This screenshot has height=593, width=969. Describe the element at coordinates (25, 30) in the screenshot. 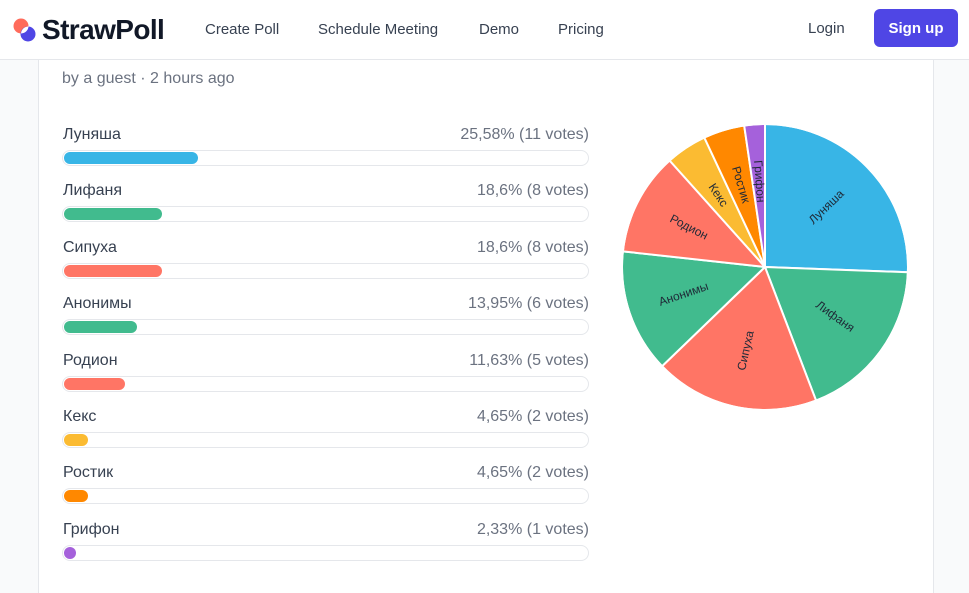

I see `strawpoll-logo-icon` at that location.